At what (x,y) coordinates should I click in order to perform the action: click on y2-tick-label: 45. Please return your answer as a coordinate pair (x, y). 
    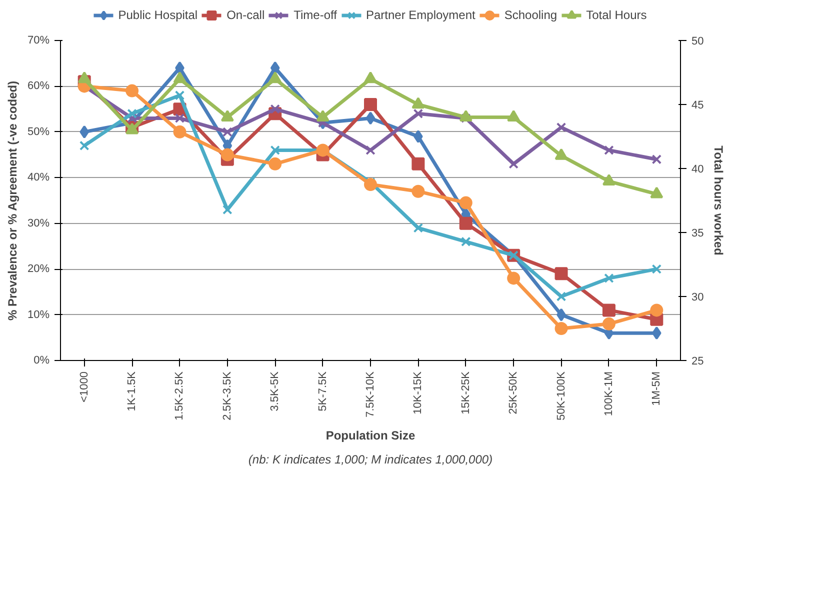
    Looking at the image, I should click on (698, 106).